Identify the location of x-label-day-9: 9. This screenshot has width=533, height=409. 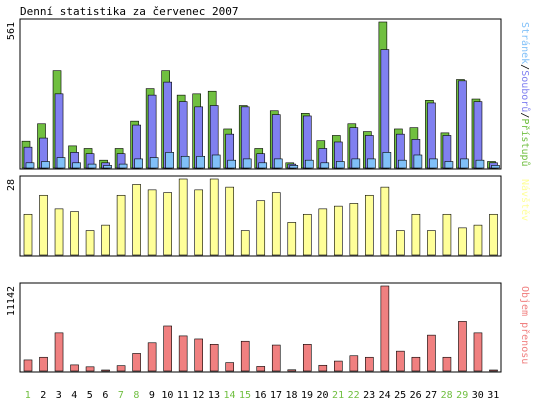
(152, 395).